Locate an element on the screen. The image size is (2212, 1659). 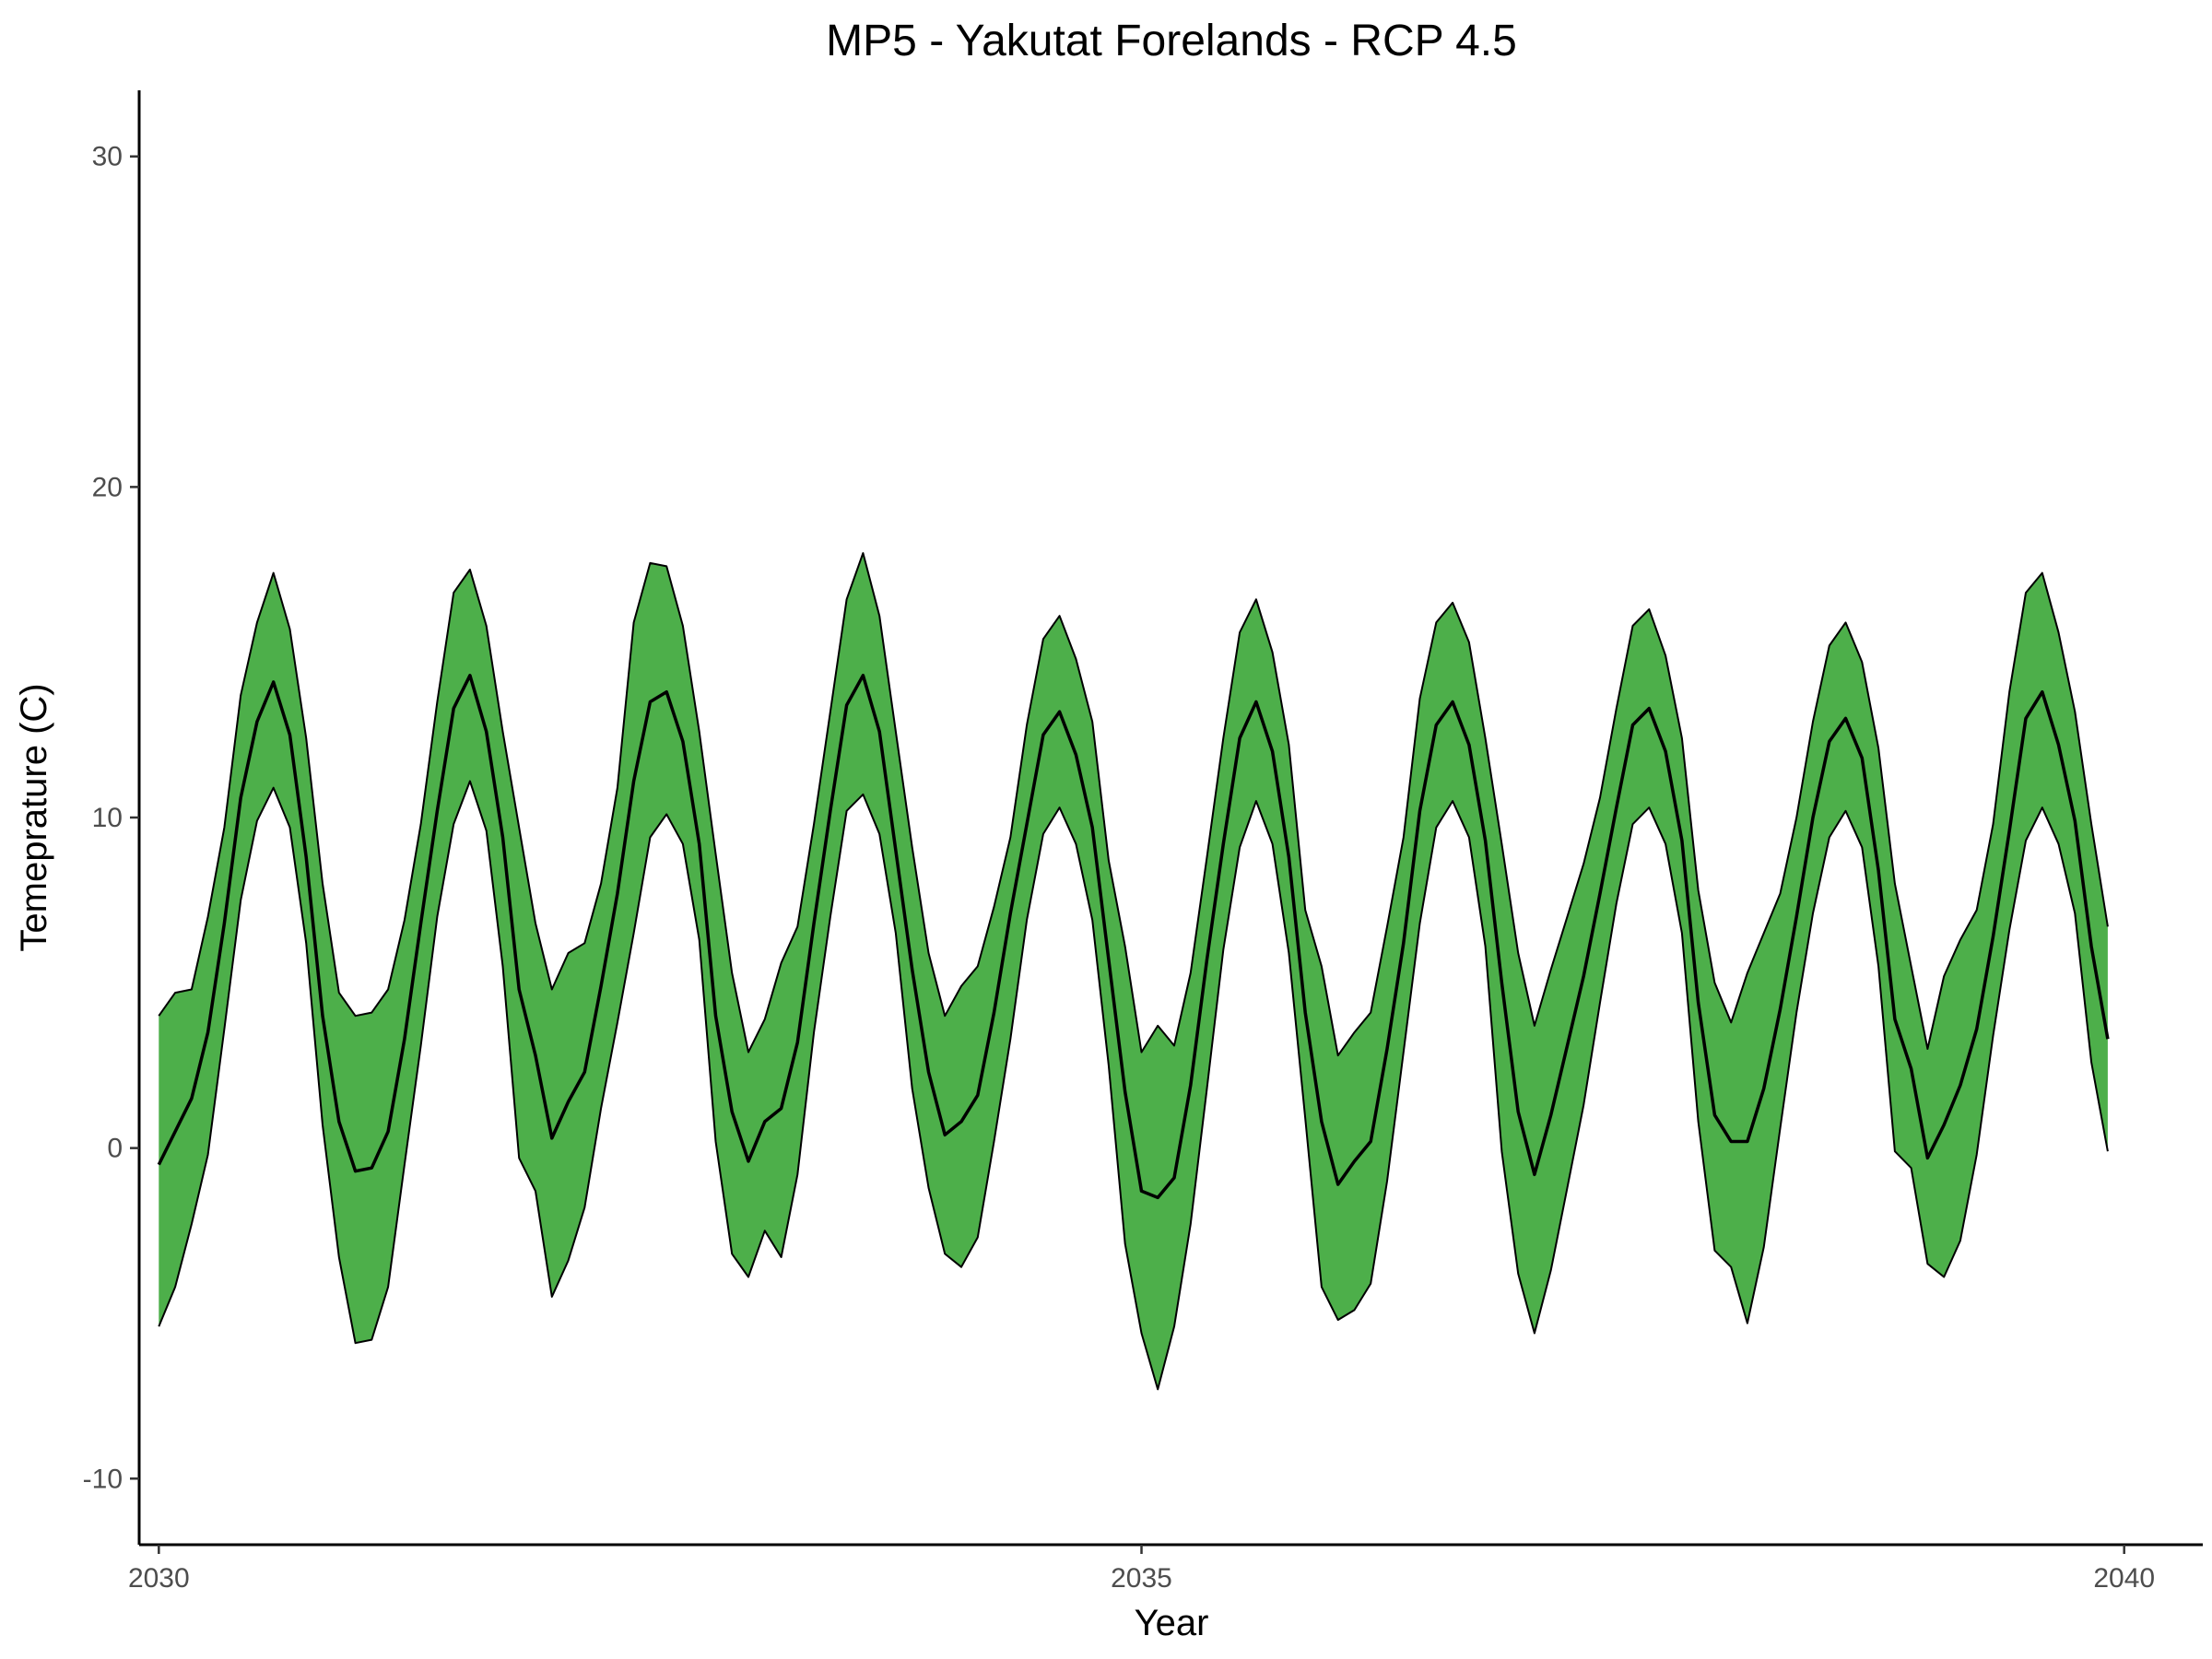
y-axis-label: Temeprature (C) is located at coordinates (34, 817).